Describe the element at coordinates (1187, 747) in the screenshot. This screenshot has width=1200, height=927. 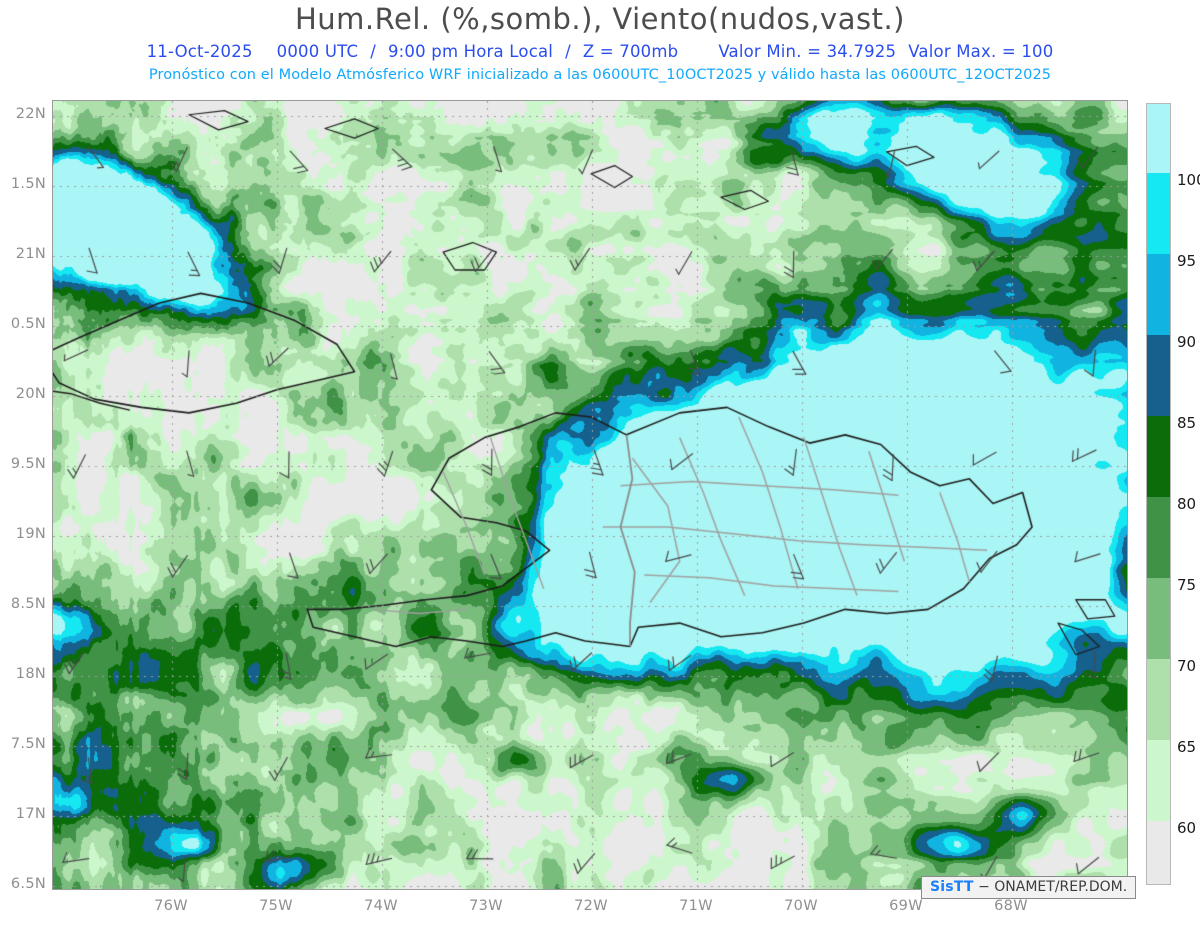
I see `colorbar-tick-label: 65` at that location.